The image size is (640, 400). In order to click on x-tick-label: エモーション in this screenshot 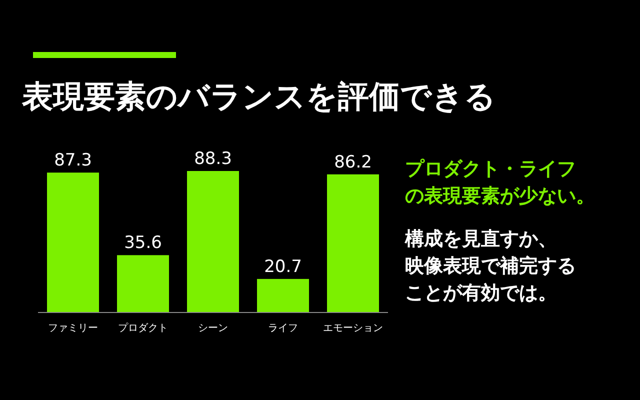, I will do `click(353, 328)`.